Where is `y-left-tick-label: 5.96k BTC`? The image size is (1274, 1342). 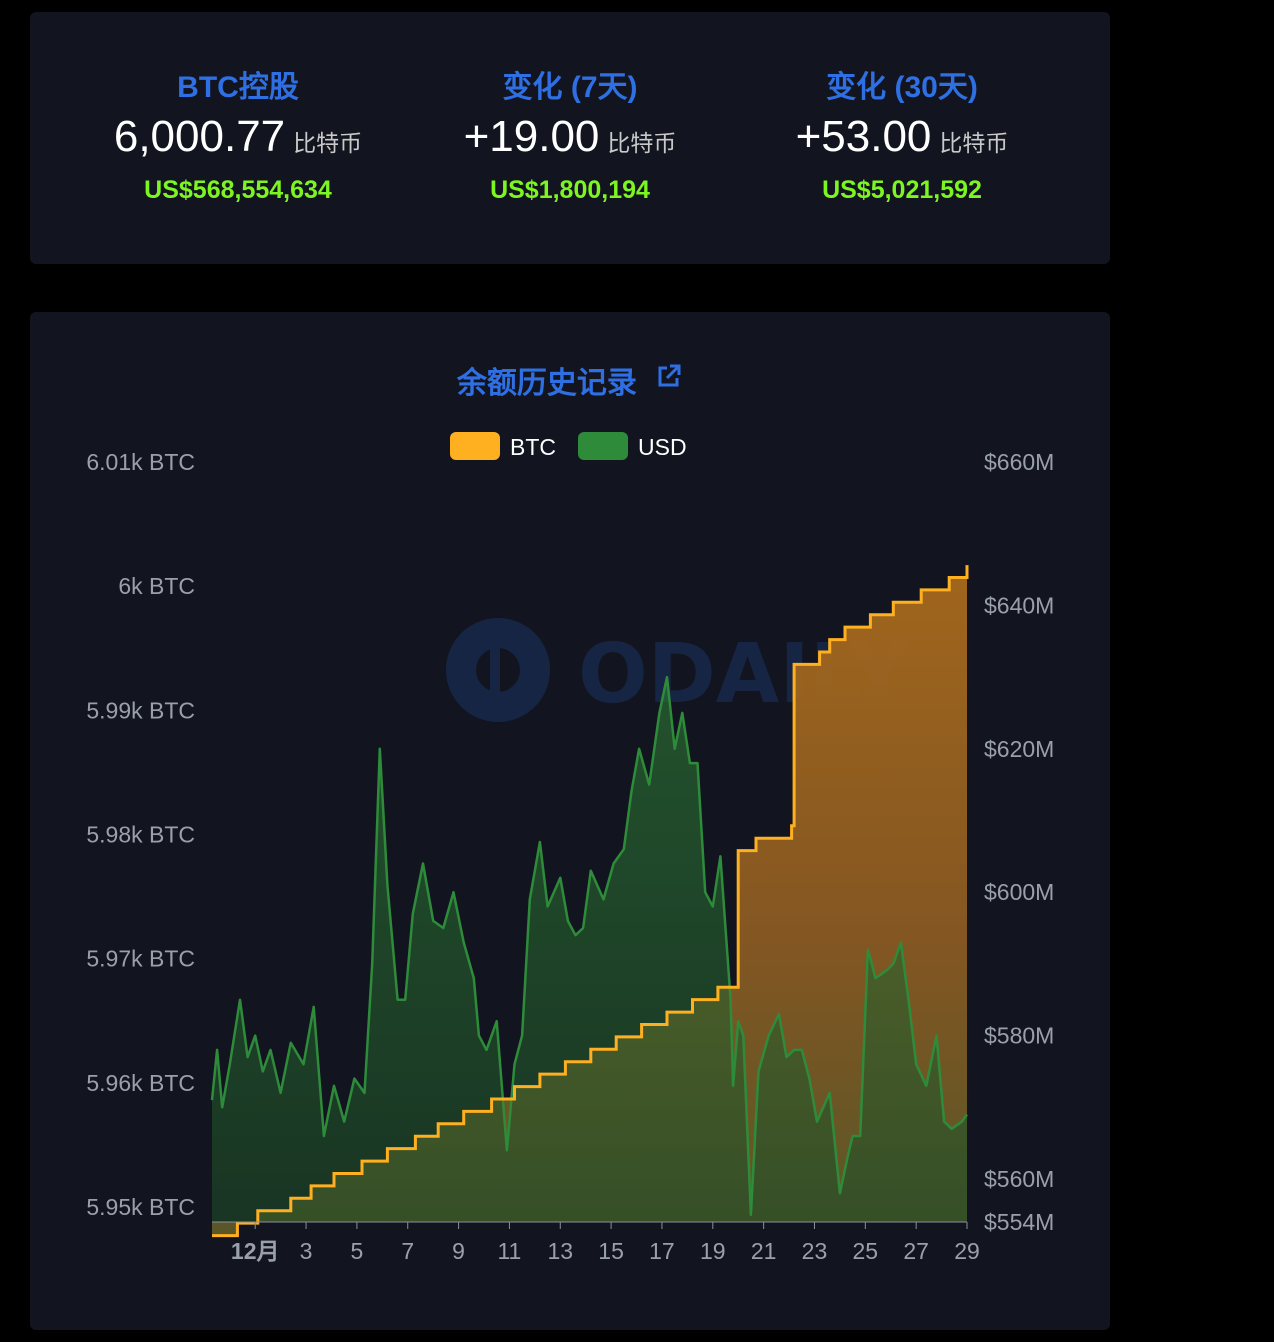
y-left-tick-label: 5.96k BTC is located at coordinates (140, 1083).